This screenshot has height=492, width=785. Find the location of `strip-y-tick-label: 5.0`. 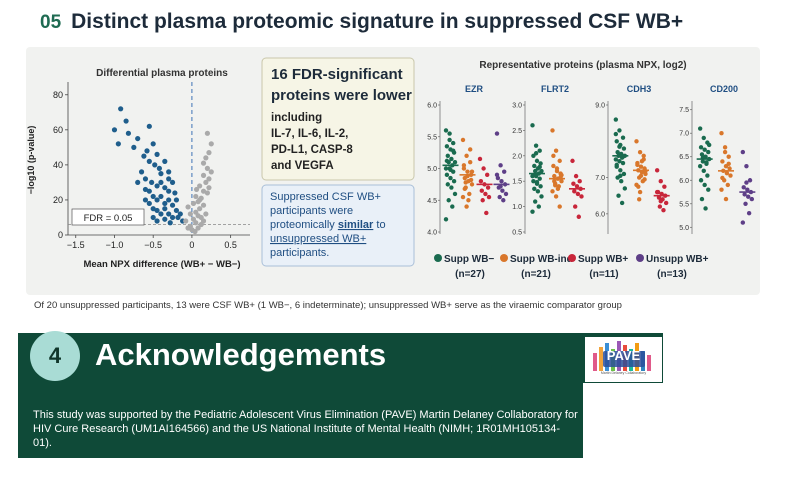

strip-y-tick-label: 5.0 is located at coordinates (432, 169).